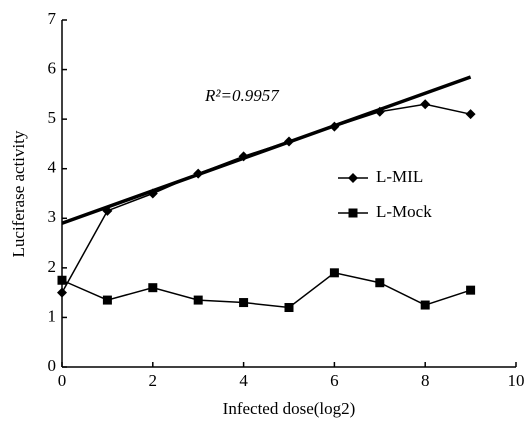 The image size is (528, 422). Describe the element at coordinates (266, 290) in the screenshot. I see `series-line` at that location.